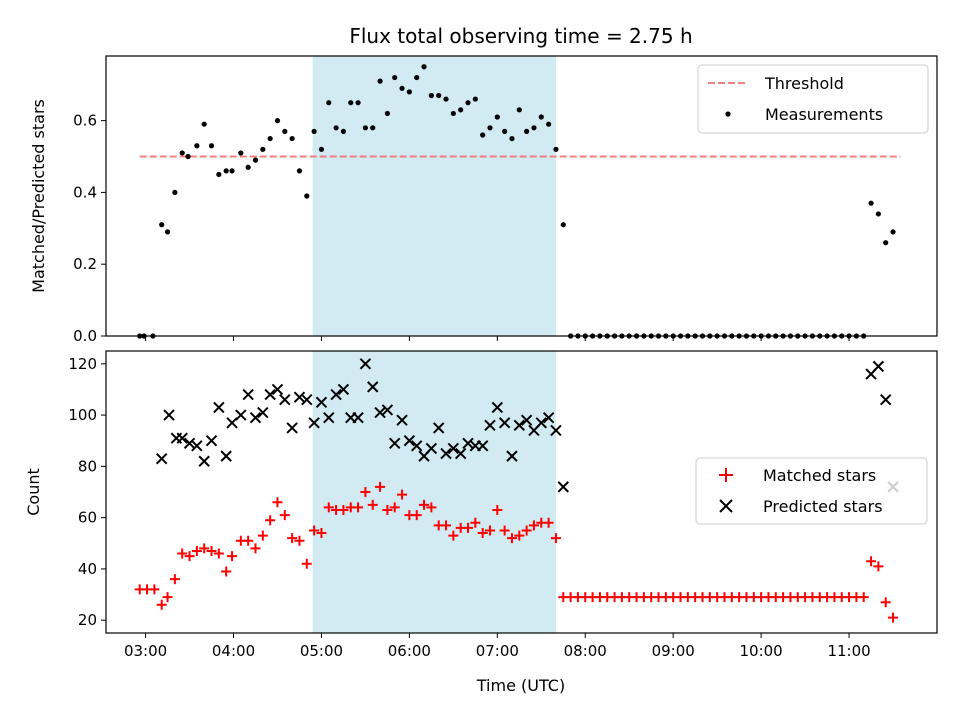 Image resolution: width=960 pixels, height=720 pixels. I want to click on highlight-span-rect, so click(434, 492).